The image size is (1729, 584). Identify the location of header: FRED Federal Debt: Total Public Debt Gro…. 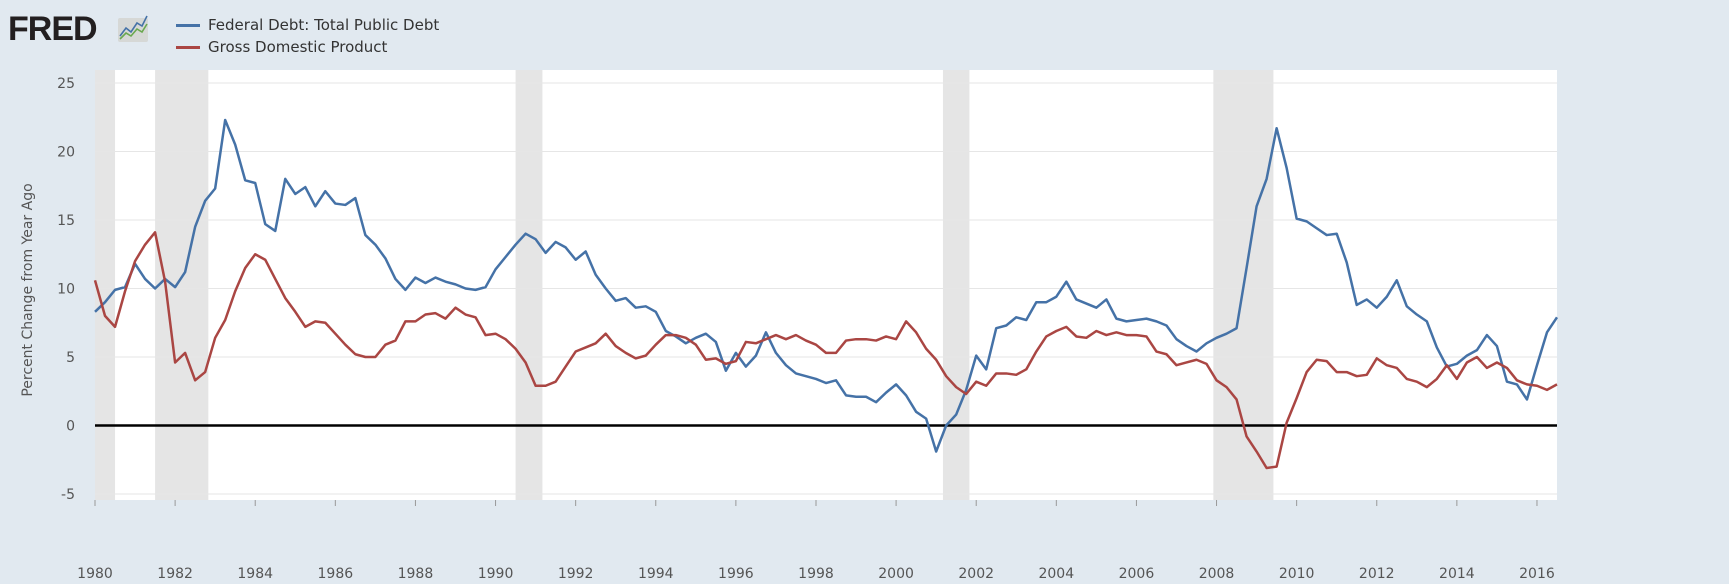
(864, 35).